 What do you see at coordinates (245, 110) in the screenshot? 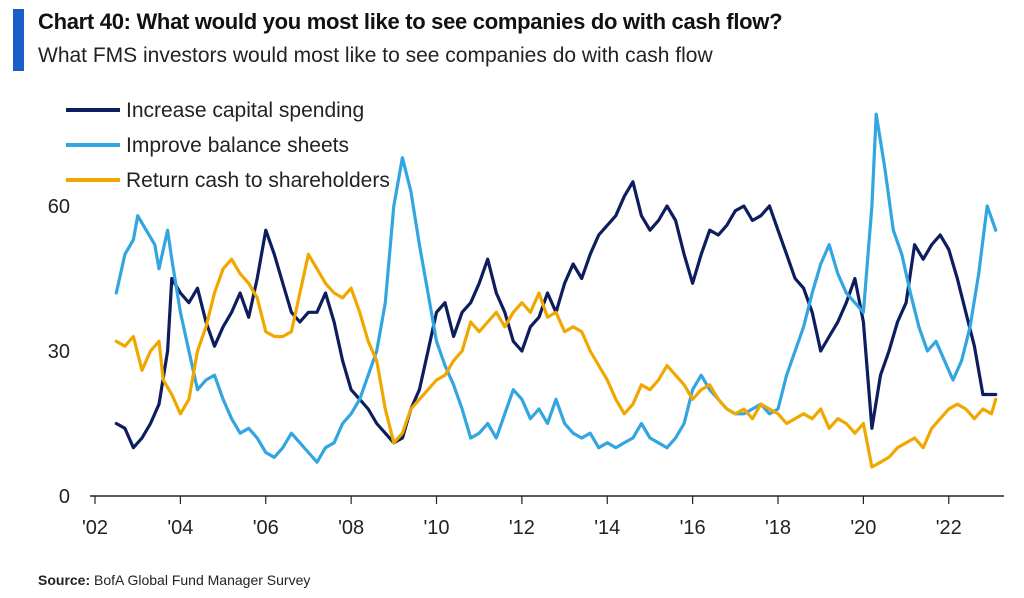
I see `legend-label-1: Increase capital spending` at bounding box center [245, 110].